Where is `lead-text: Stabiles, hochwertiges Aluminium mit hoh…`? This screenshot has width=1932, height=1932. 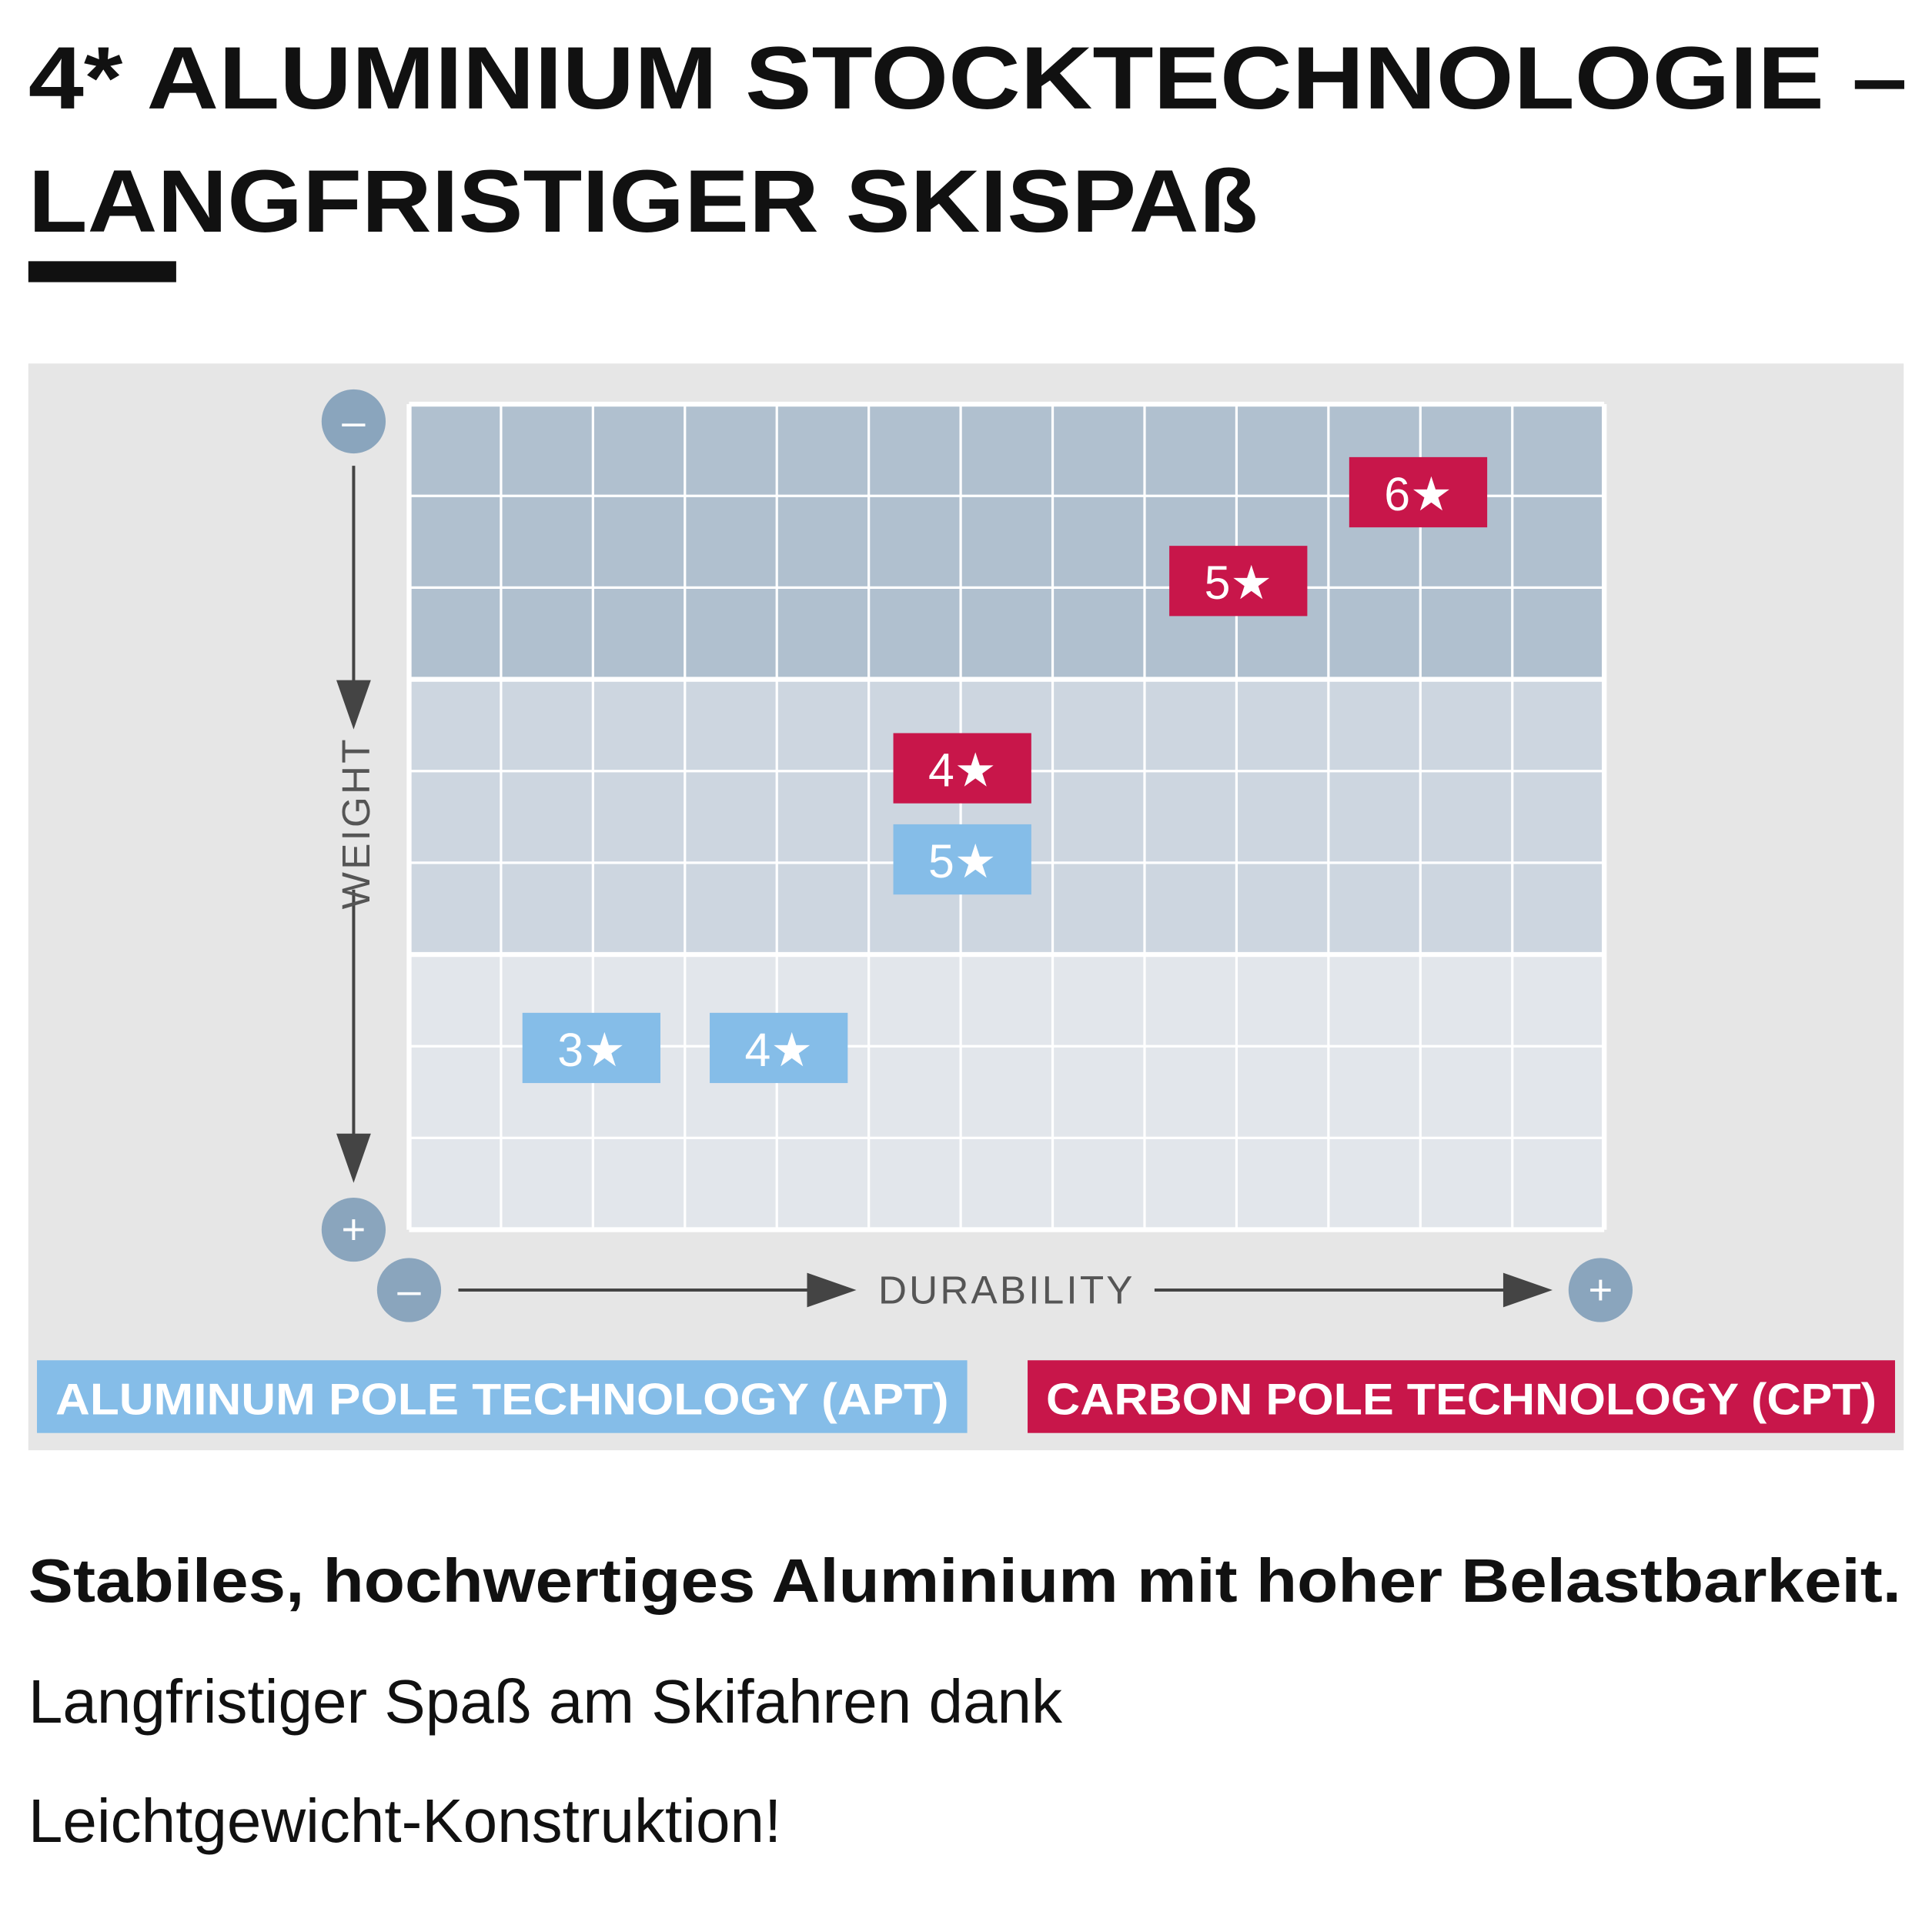
lead-text: Stabiles, hochwertiges Aluminium mit hoh… is located at coordinates (964, 1581).